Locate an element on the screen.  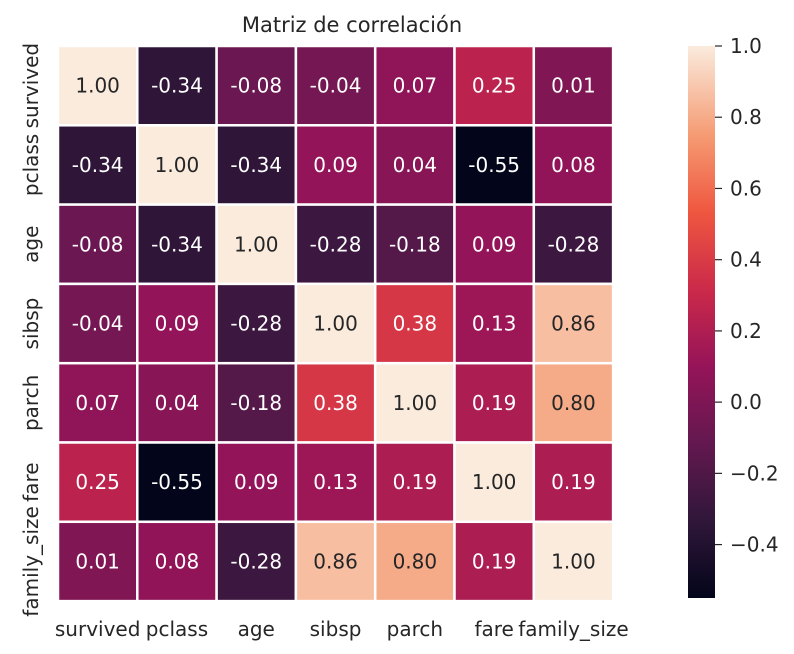
heatmap-cell-age-family_size is located at coordinates (573, 244).